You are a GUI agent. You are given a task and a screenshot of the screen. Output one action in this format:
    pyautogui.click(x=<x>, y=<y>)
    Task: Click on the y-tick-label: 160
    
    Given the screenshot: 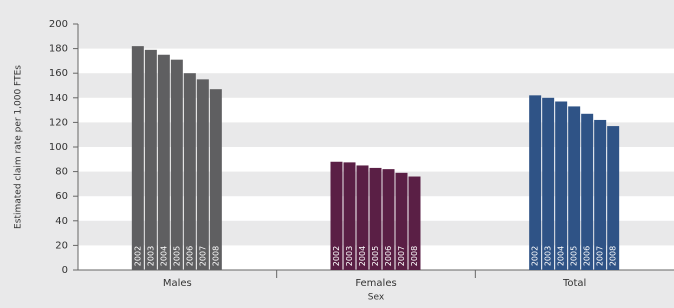 What is the action you would take?
    pyautogui.click(x=58, y=73)
    